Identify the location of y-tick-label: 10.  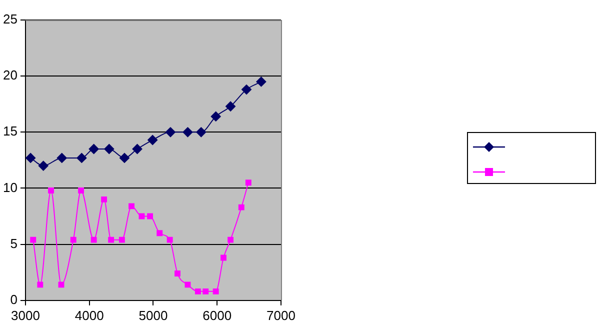
(10, 187).